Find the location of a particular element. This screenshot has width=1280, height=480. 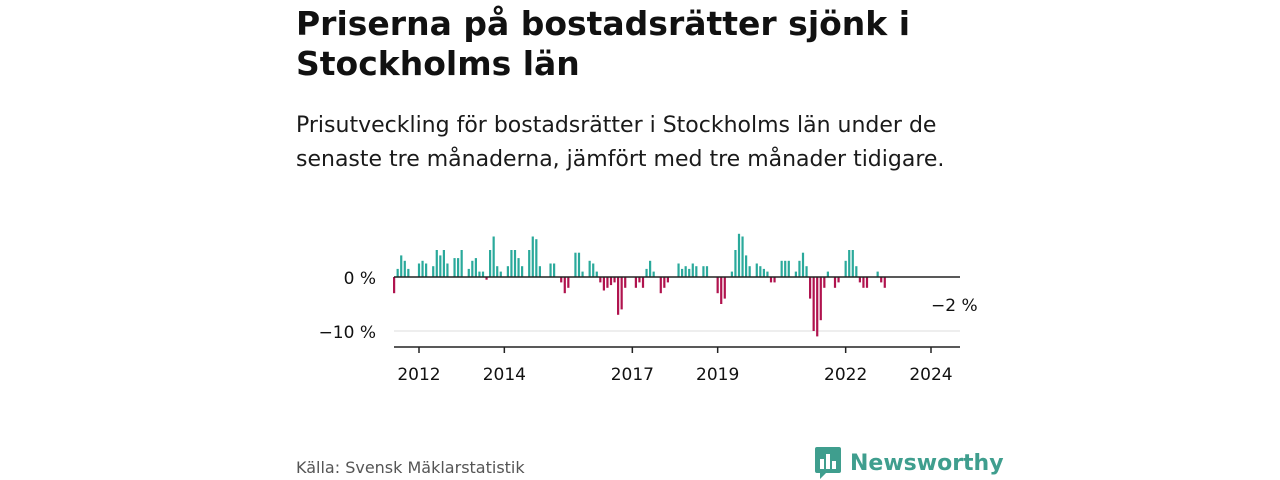

x-tick-label: 2024 is located at coordinates (930, 375).